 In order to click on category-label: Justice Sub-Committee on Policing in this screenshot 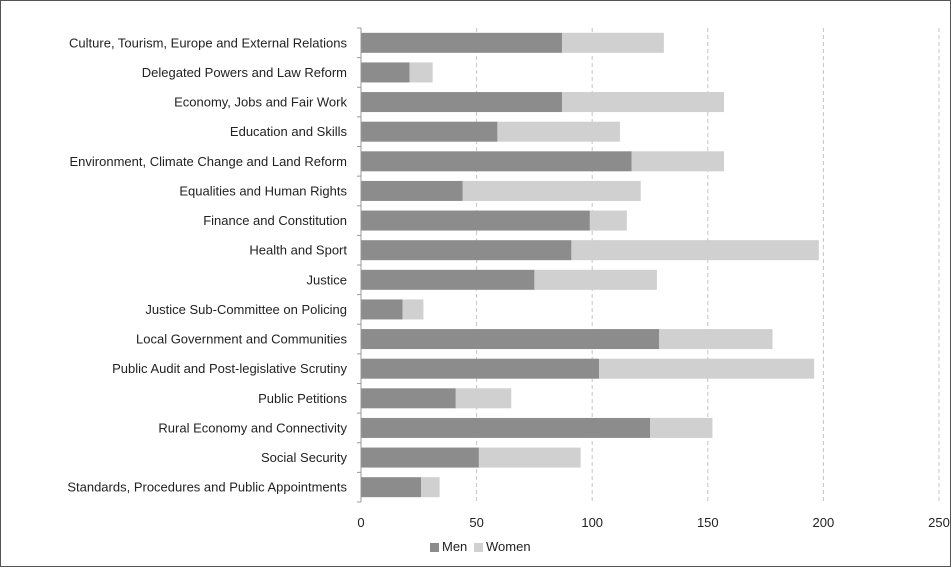, I will do `click(246, 309)`.